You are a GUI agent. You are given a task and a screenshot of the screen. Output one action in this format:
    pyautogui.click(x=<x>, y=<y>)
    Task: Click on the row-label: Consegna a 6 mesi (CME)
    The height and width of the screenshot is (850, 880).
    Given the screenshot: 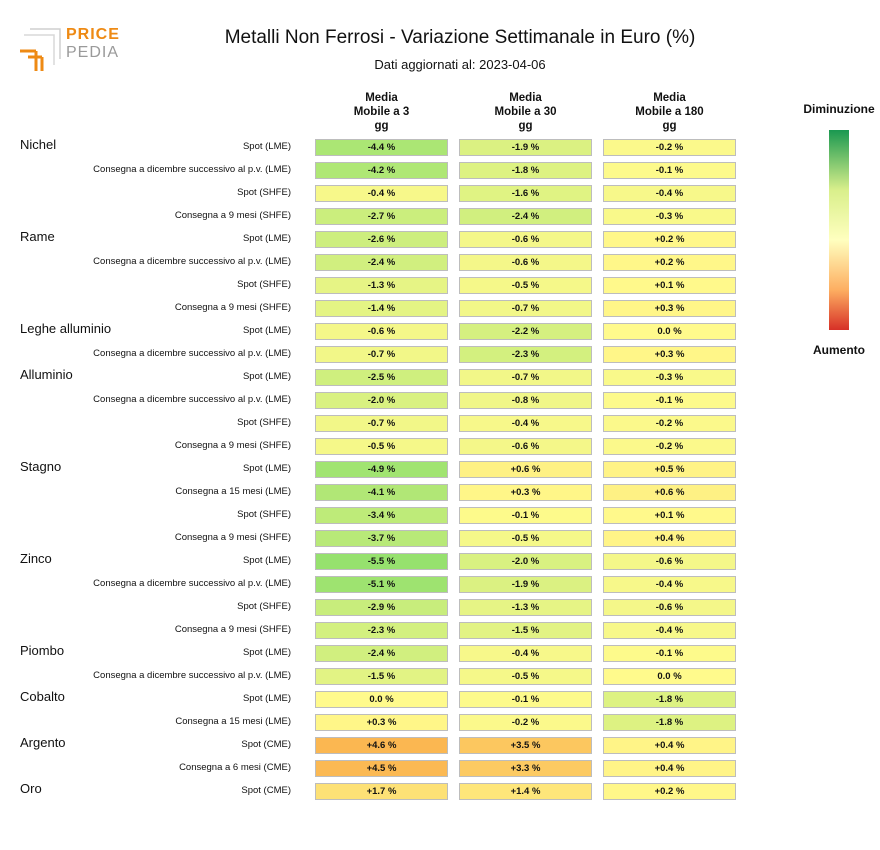 What is the action you would take?
    pyautogui.click(x=235, y=767)
    